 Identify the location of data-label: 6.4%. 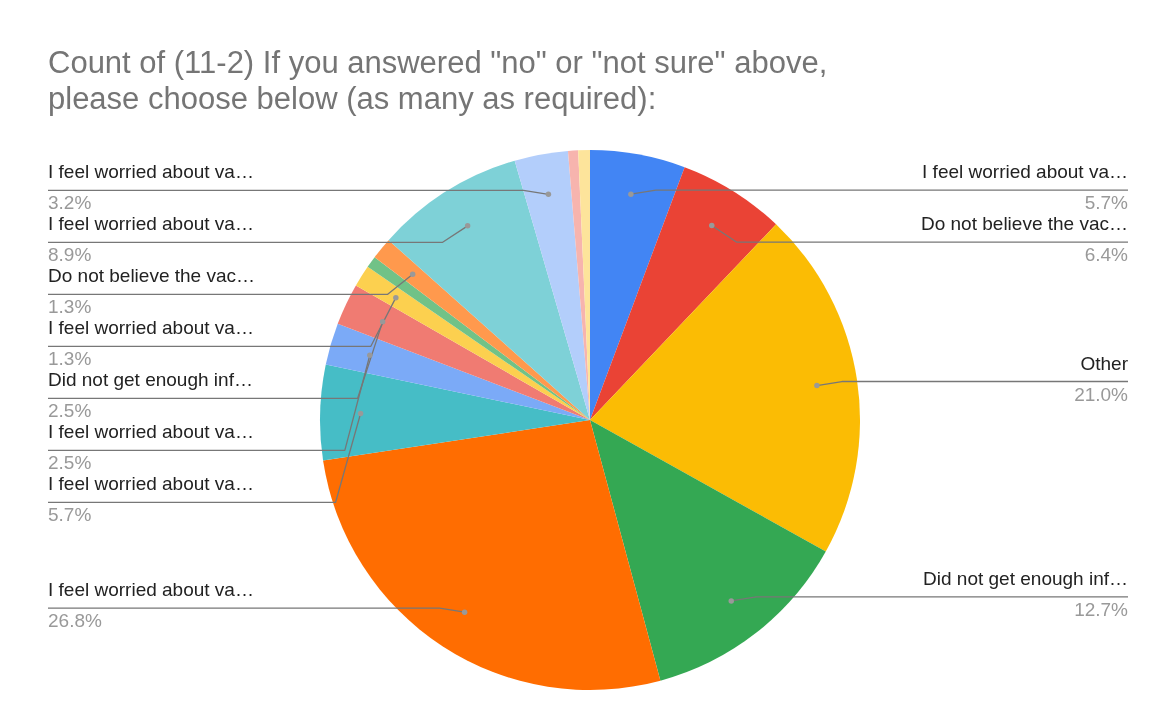
(1106, 255).